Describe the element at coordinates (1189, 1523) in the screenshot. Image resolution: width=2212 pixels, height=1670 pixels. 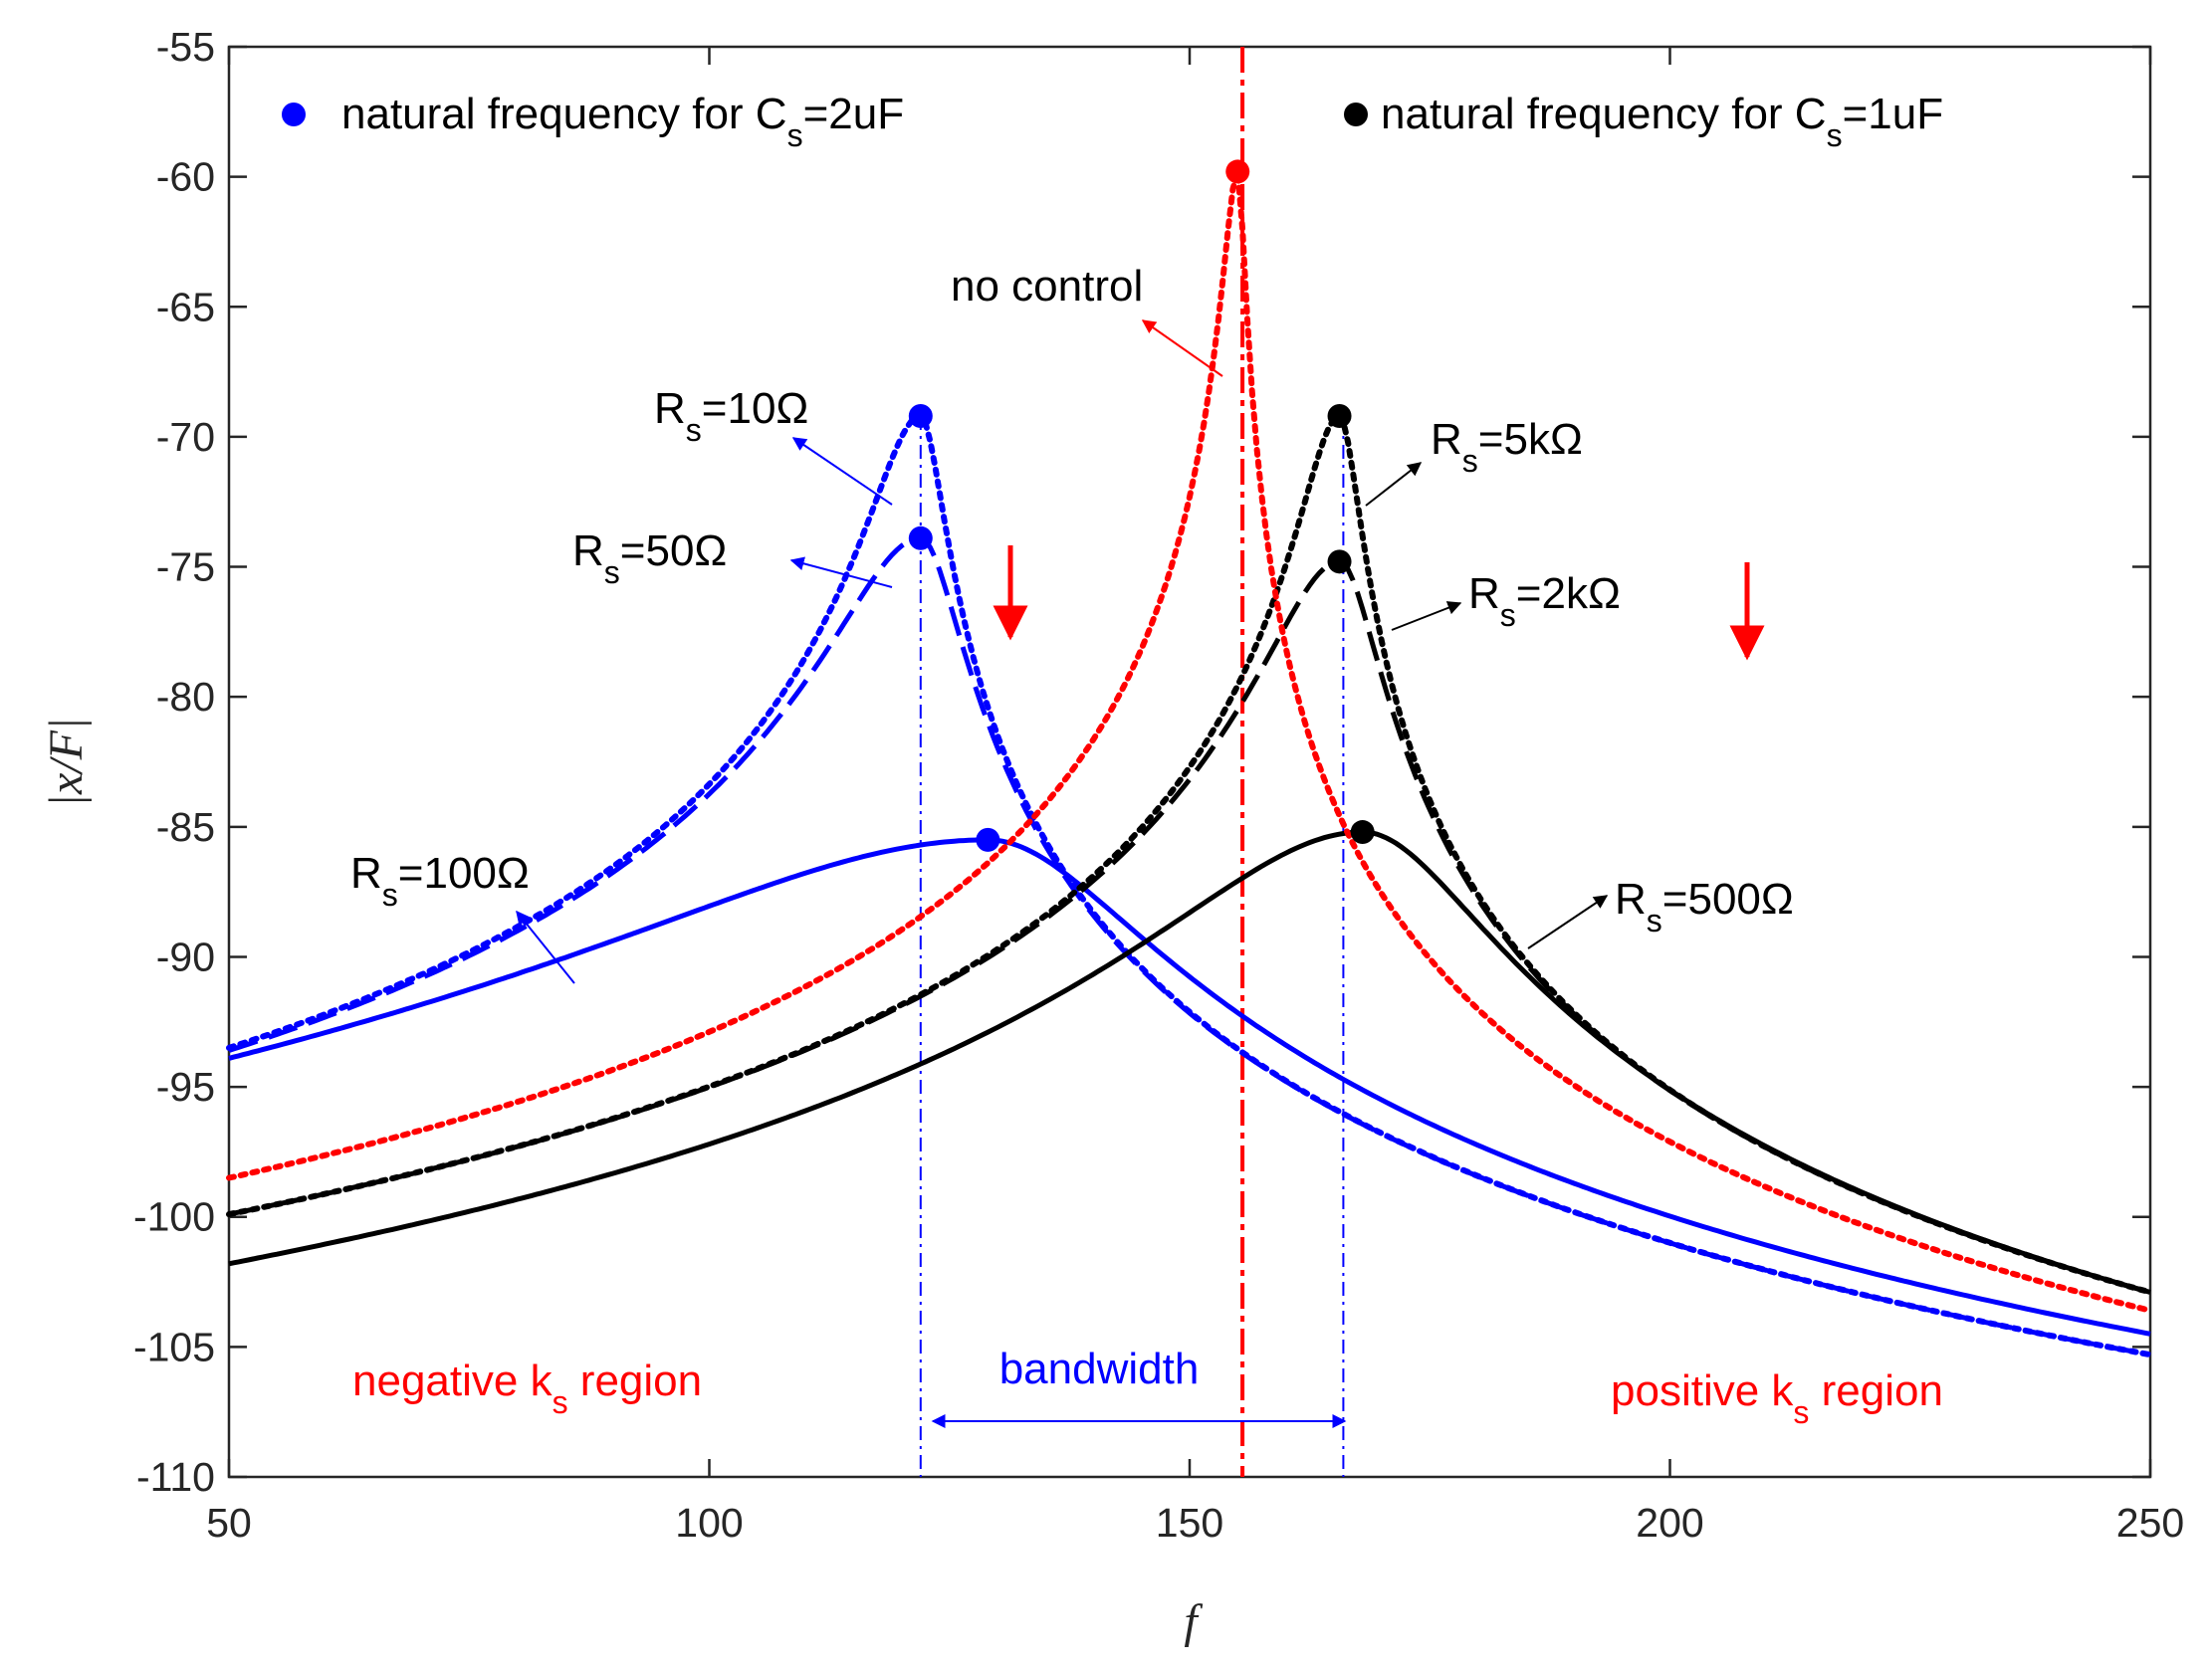
I see `x-tick-label: 150` at that location.